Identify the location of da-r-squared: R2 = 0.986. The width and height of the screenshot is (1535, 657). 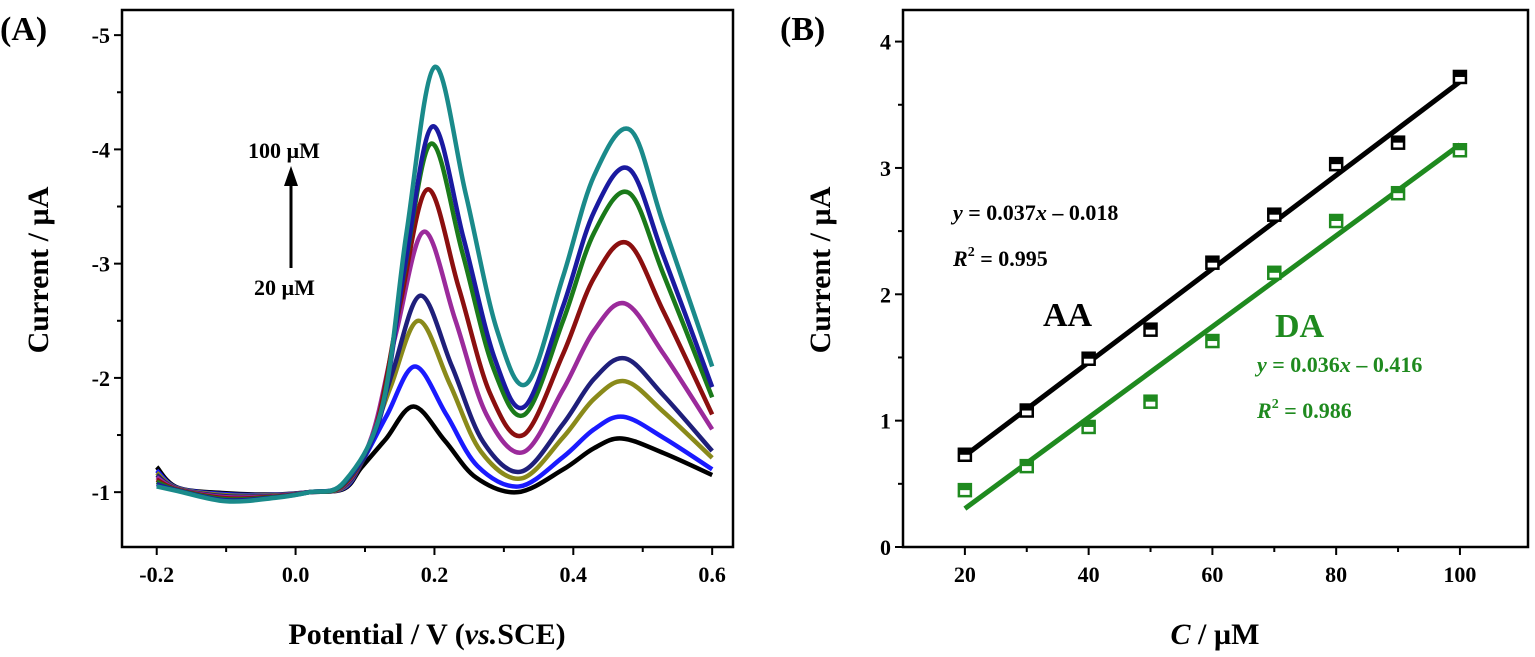
(1304, 410).